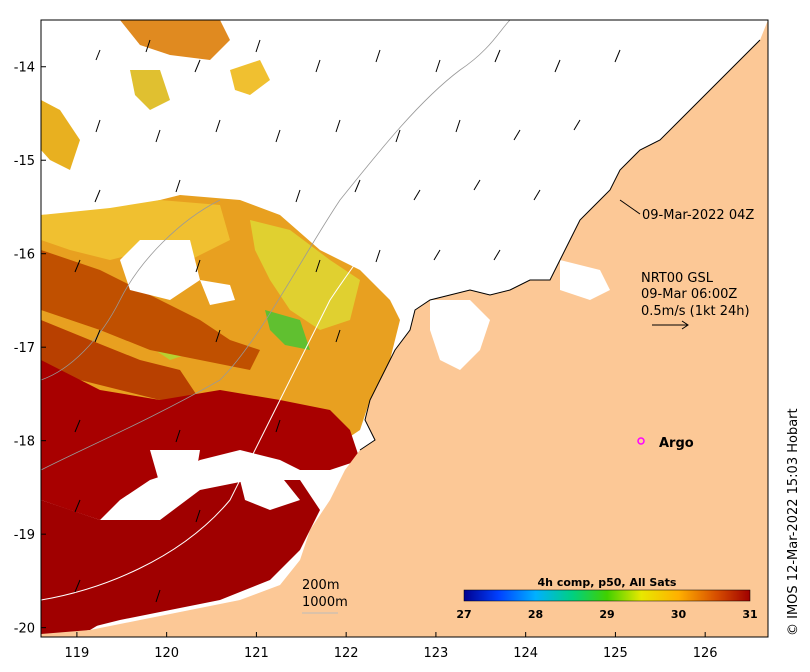 The width and height of the screenshot is (810, 672). What do you see at coordinates (535, 614) in the screenshot?
I see `colorbar-tick-label: 28` at bounding box center [535, 614].